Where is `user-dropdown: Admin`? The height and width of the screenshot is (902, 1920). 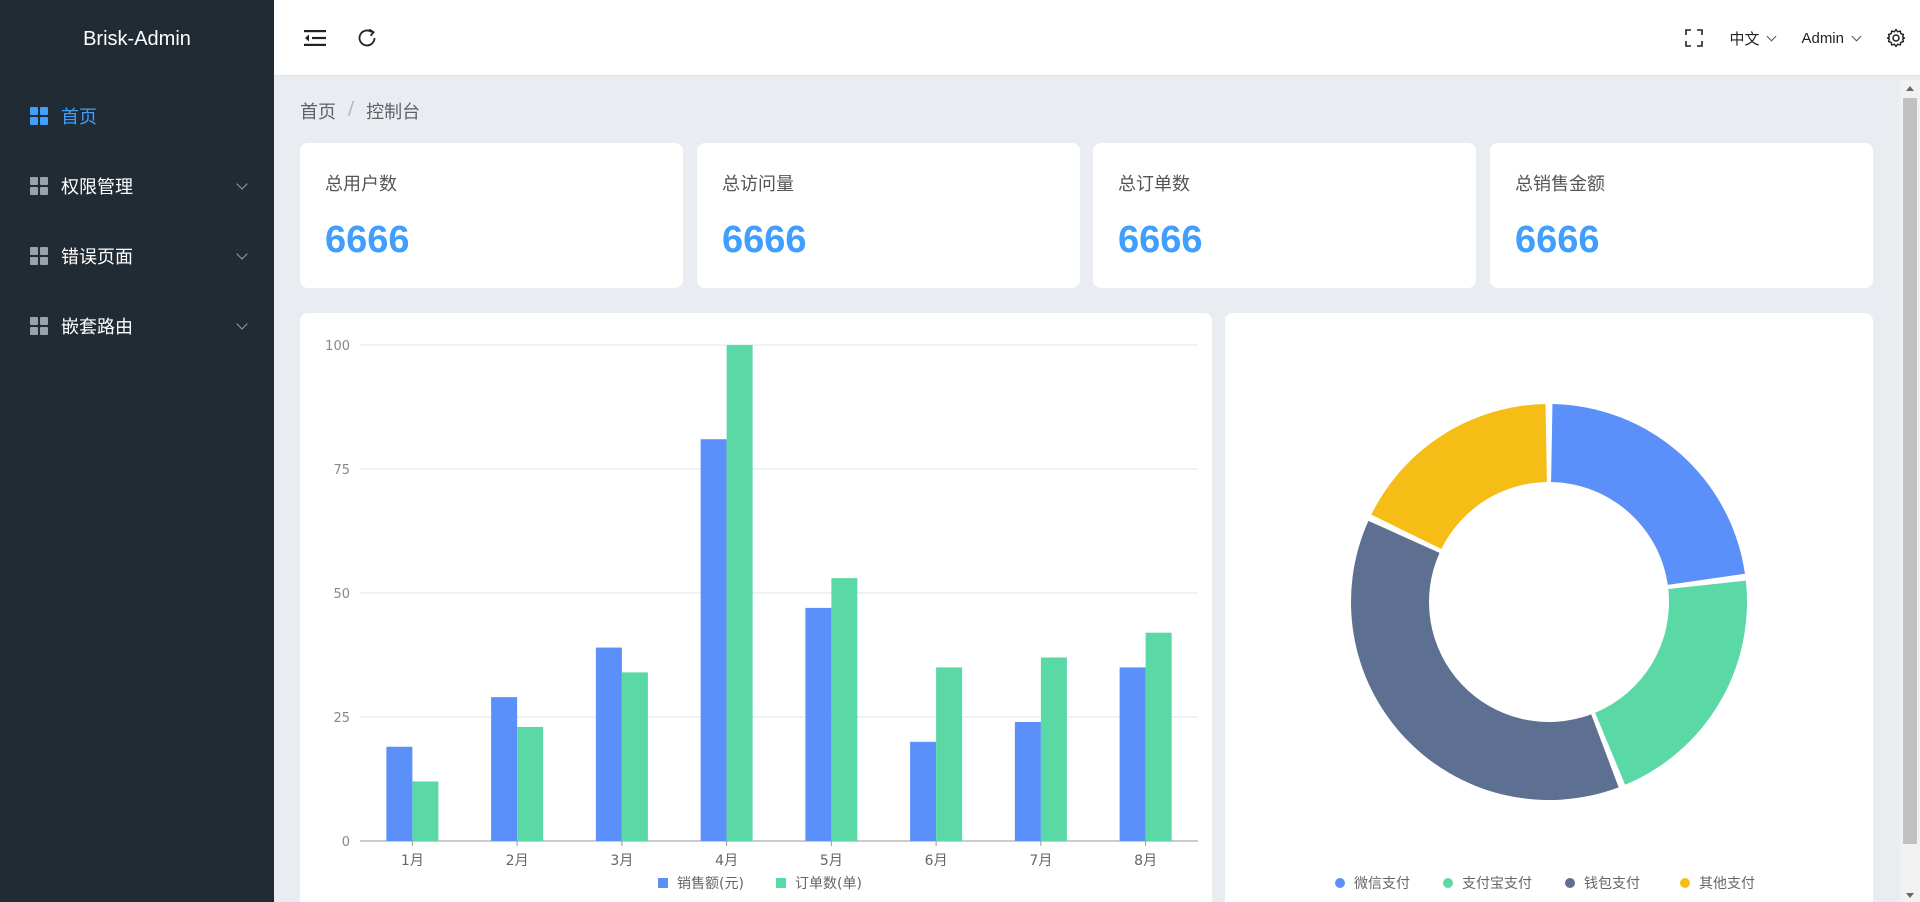
user-dropdown: Admin is located at coordinates (1831, 38).